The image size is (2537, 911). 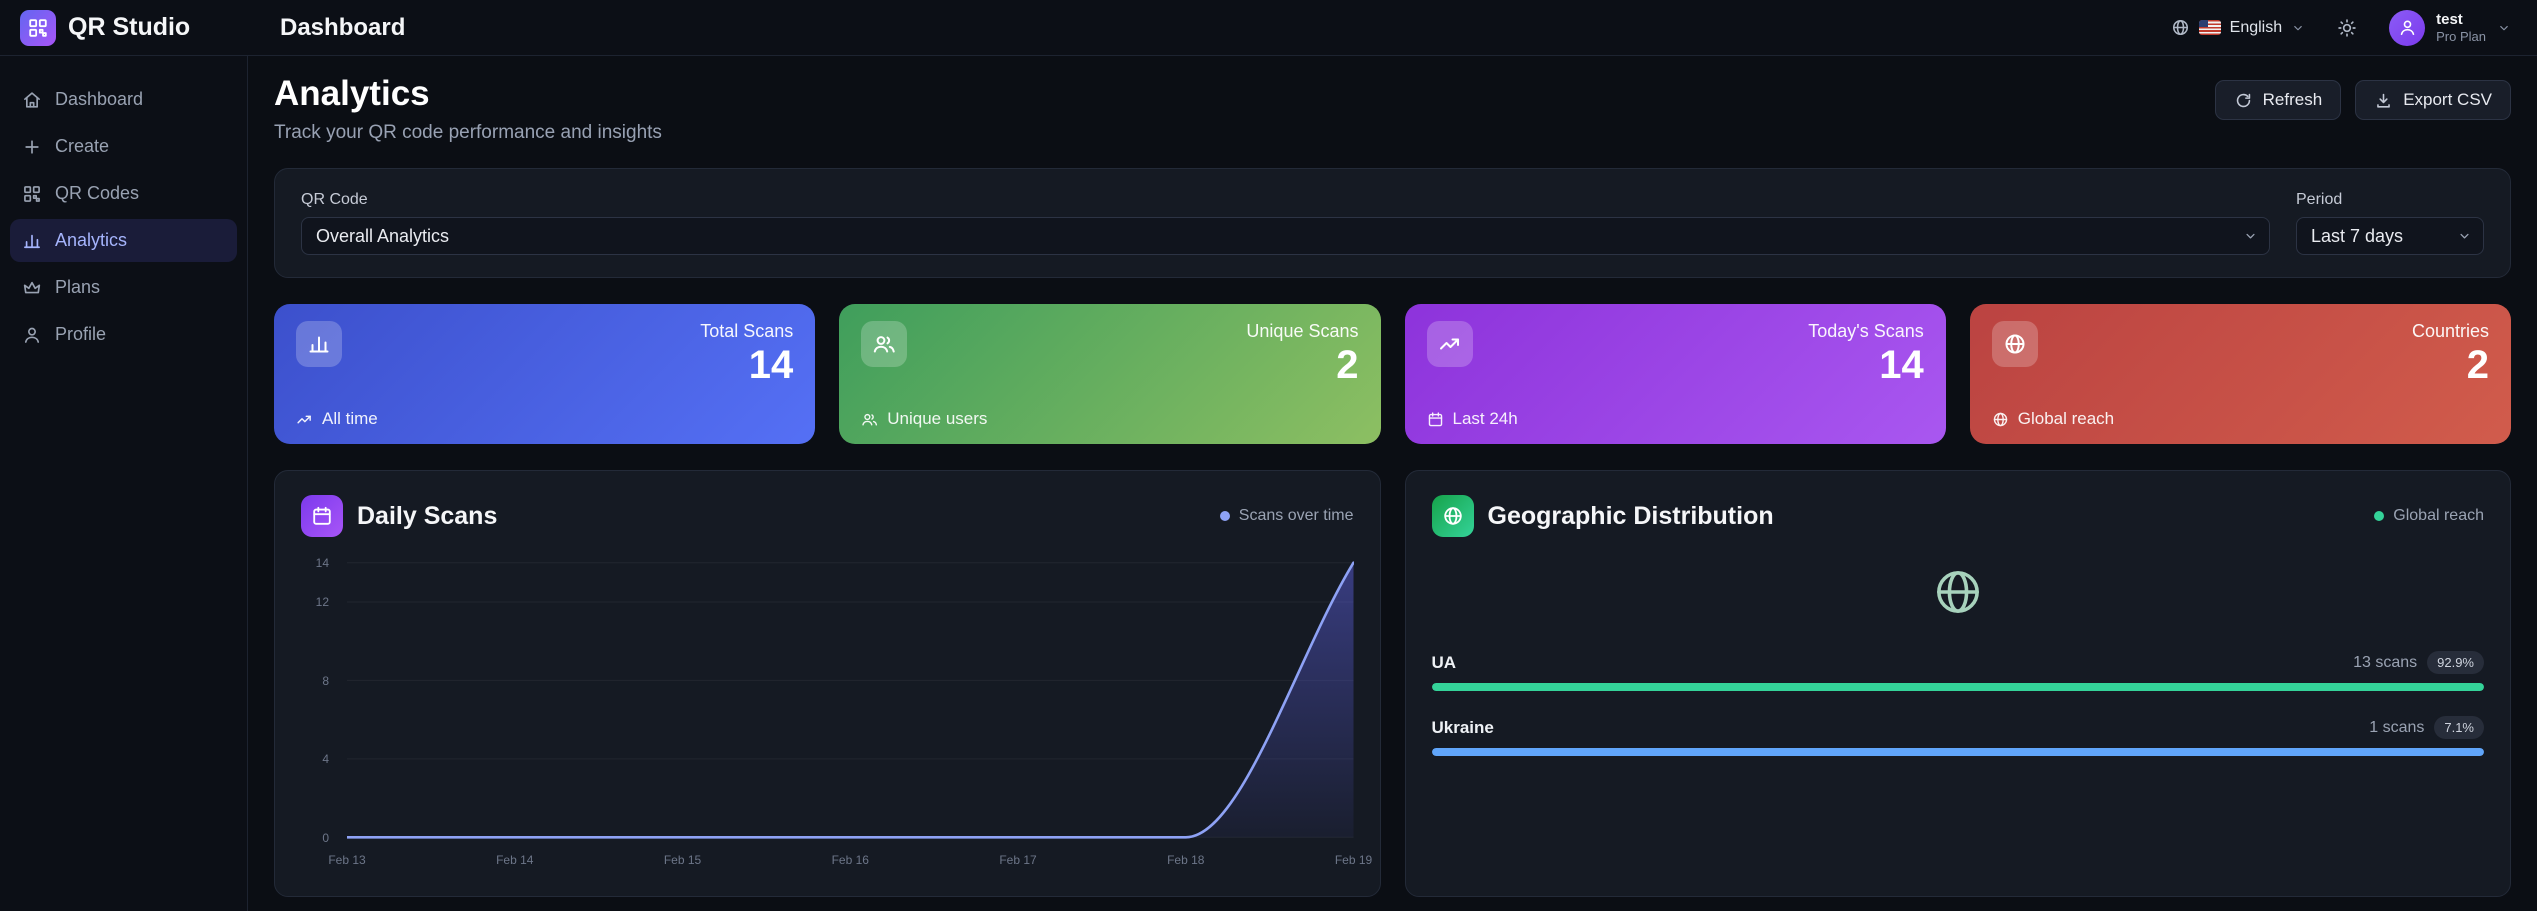 I want to click on stat-label: Countries, so click(x=2450, y=331).